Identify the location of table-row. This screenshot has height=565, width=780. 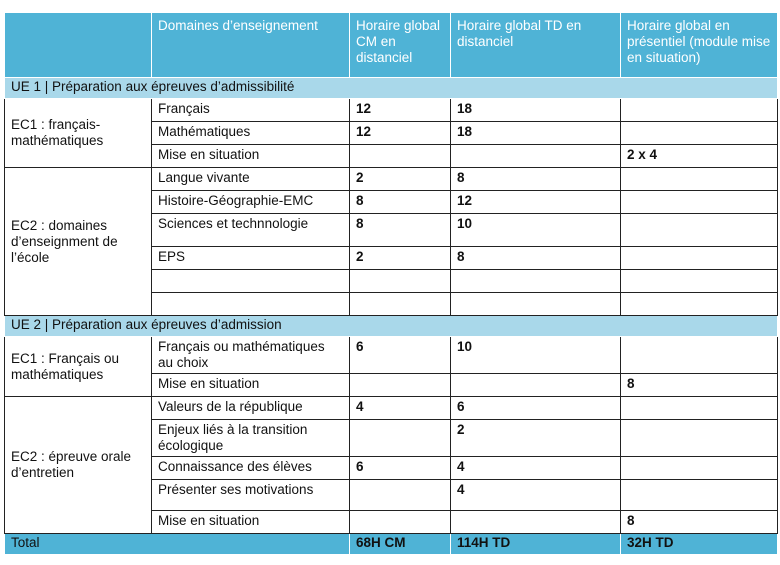
(391, 281).